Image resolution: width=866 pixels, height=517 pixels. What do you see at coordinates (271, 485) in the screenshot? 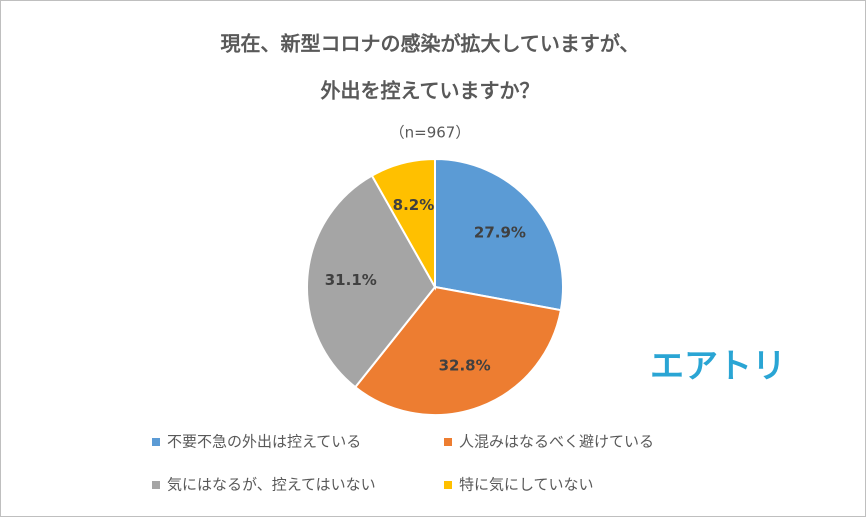
I see `legend-label: 気にはなるが、控えてはいない` at bounding box center [271, 485].